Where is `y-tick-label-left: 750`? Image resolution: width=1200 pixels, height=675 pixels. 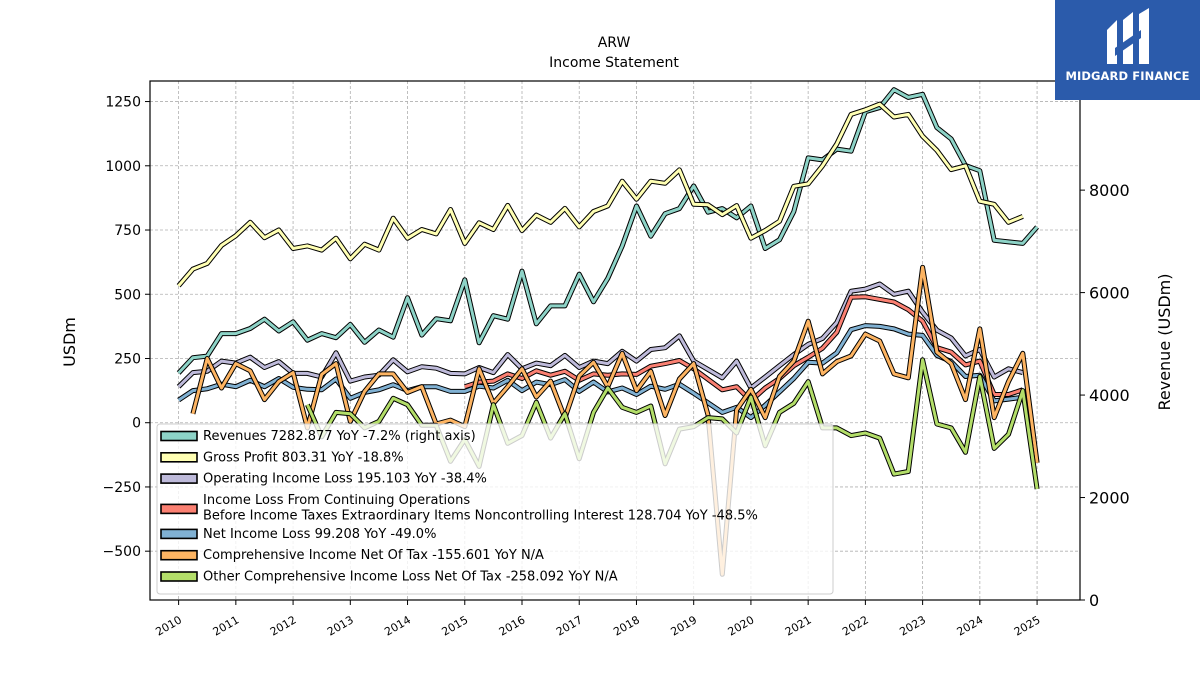 y-tick-label-left: 750 is located at coordinates (127, 231).